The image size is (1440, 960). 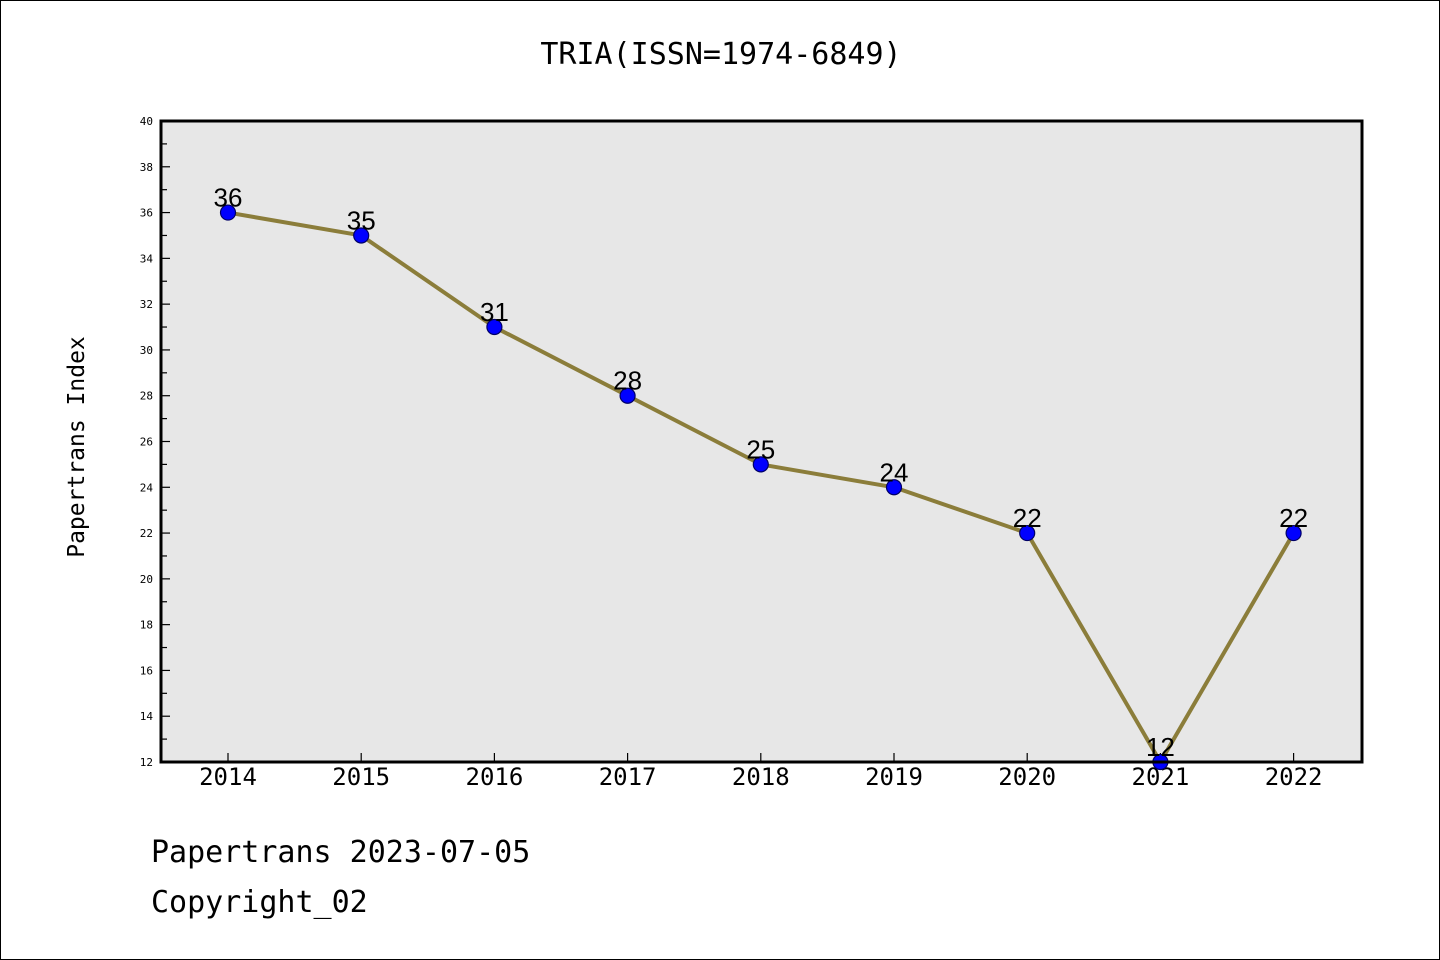 I want to click on y-tick-label: 40, so click(x=146, y=121).